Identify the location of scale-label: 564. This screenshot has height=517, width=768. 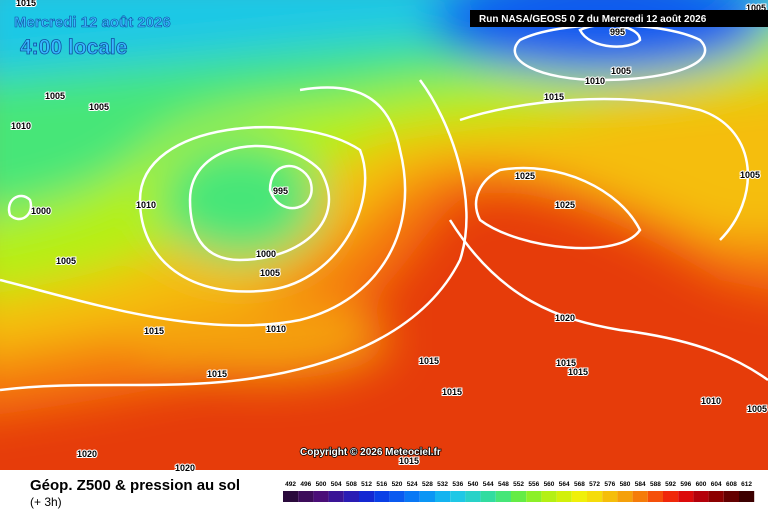
(564, 484).